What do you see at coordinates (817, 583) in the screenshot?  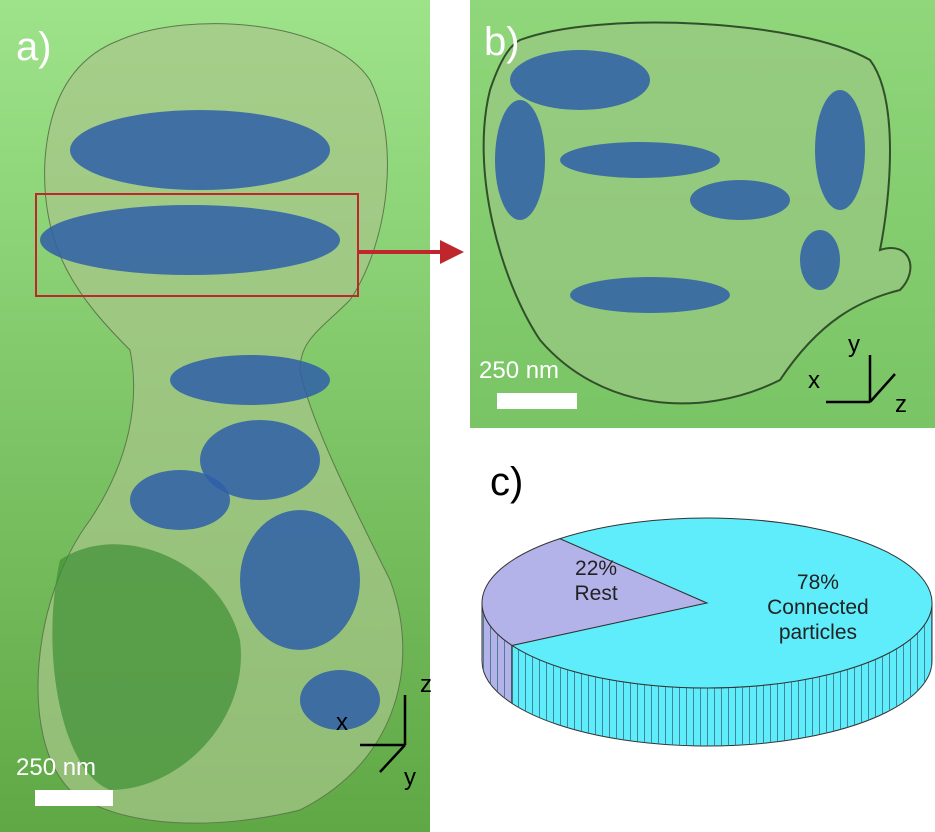 I see `slice-value-label: 78%` at bounding box center [817, 583].